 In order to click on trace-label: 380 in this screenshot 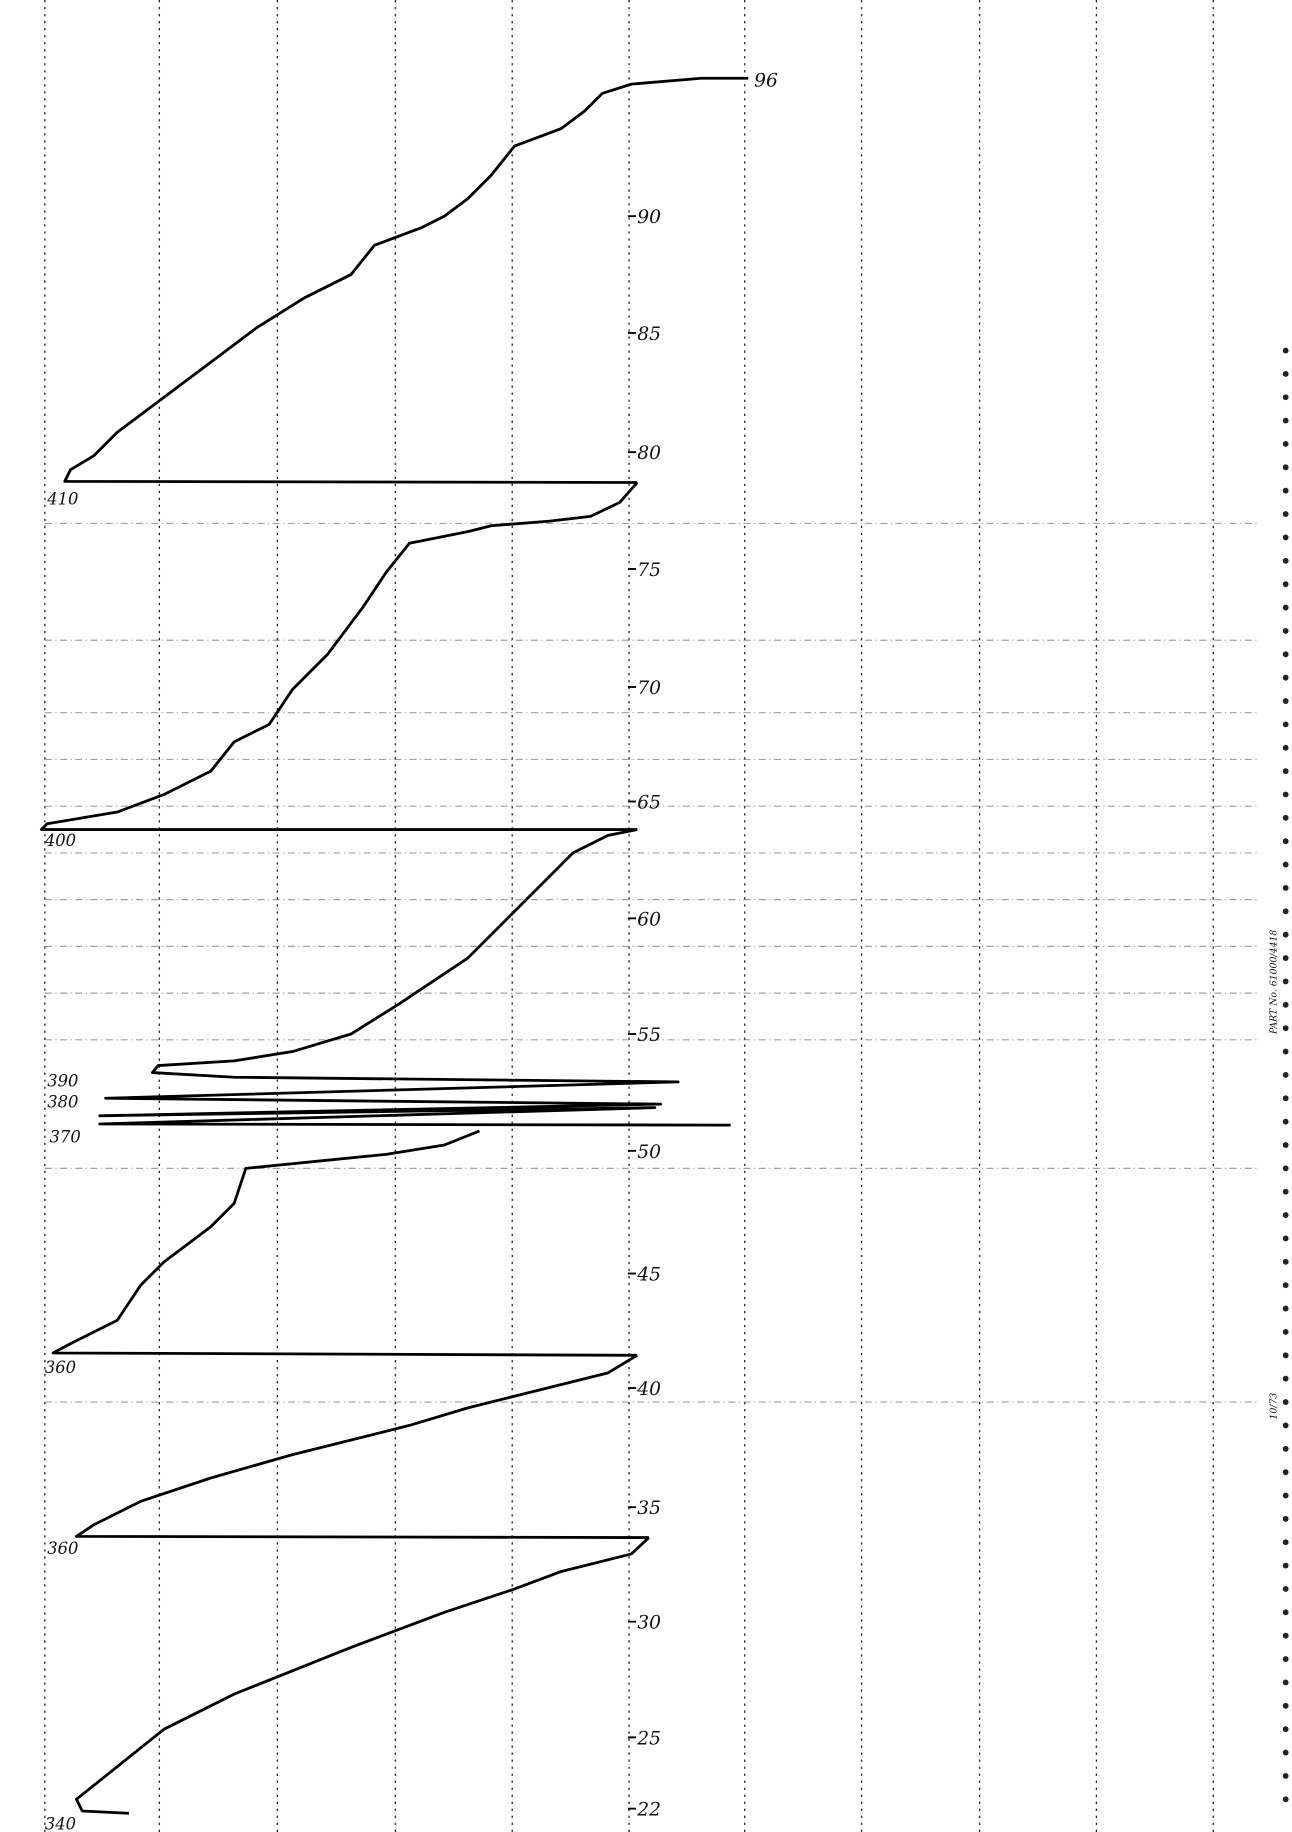, I will do `click(62, 1102)`.